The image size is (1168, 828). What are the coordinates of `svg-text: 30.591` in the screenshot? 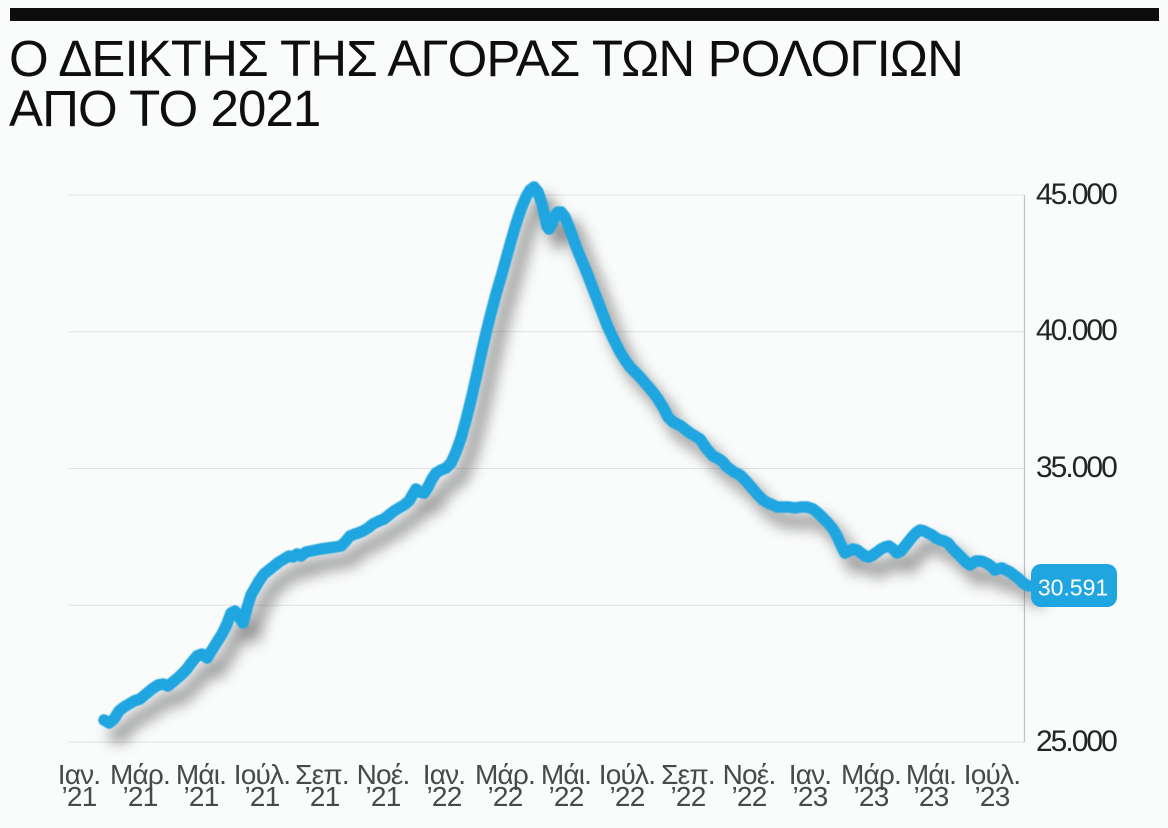 It's located at (1073, 588).